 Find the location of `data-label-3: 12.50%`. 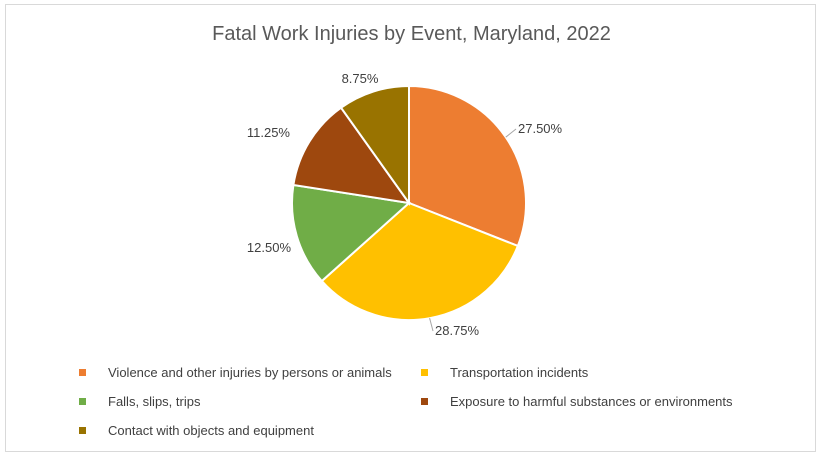

data-label-3: 12.50% is located at coordinates (269, 247).